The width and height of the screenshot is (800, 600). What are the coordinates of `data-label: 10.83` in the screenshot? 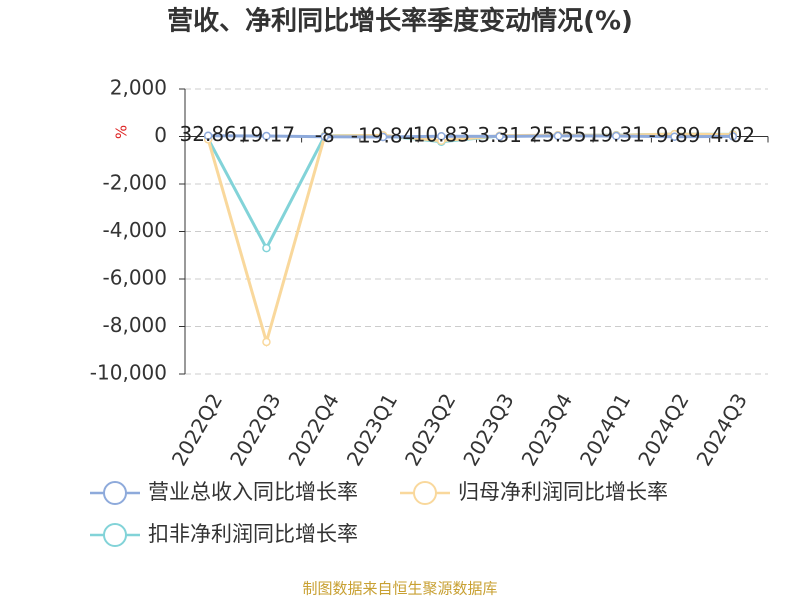 It's located at (441, 135).